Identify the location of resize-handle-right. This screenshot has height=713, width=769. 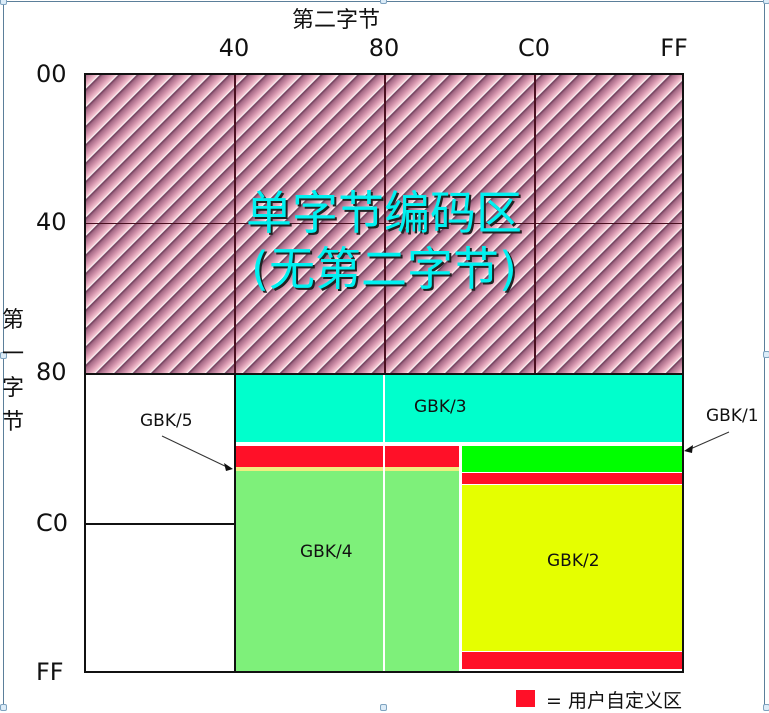
(766, 354).